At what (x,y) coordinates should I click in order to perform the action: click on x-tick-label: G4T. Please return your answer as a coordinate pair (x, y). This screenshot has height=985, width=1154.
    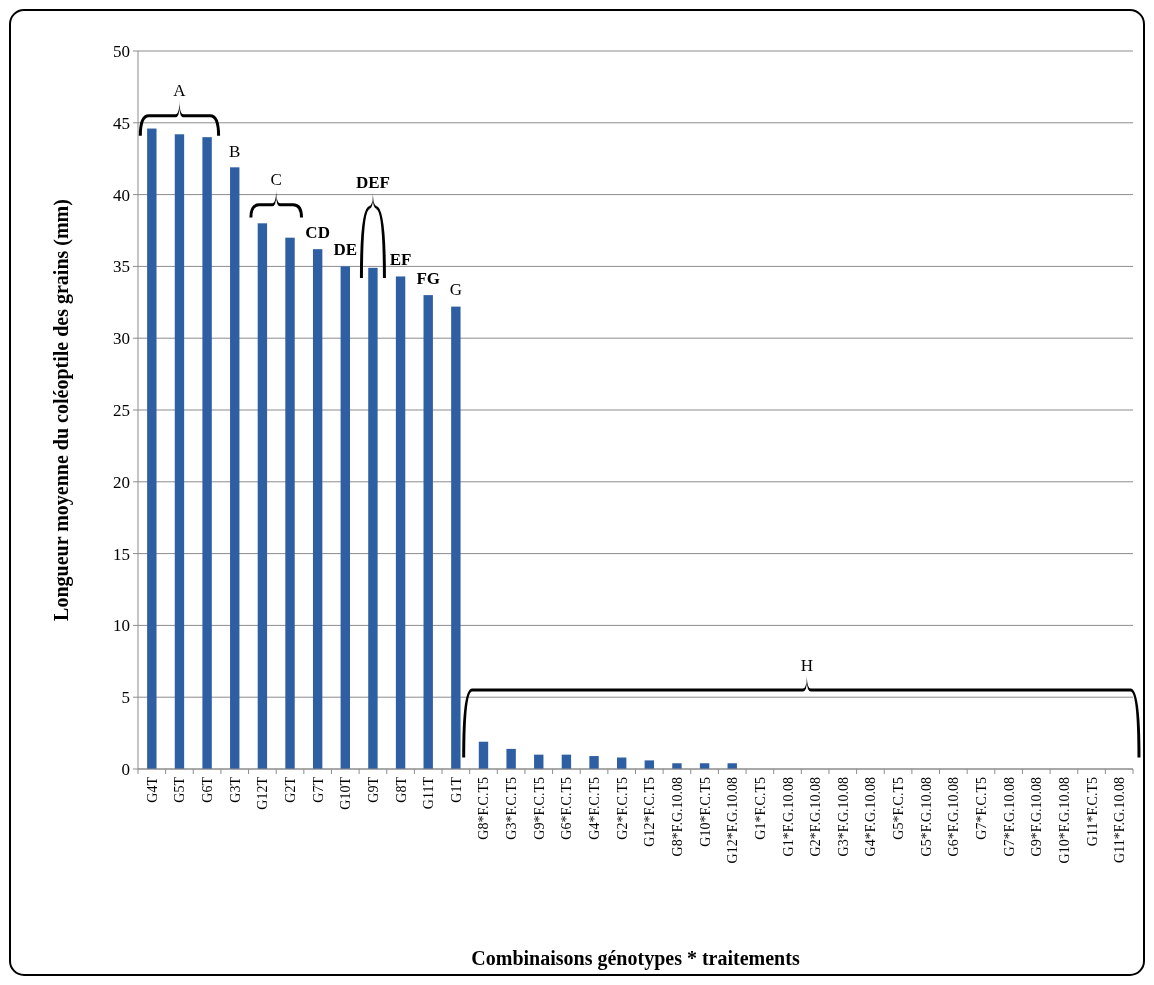
    Looking at the image, I should click on (152, 789).